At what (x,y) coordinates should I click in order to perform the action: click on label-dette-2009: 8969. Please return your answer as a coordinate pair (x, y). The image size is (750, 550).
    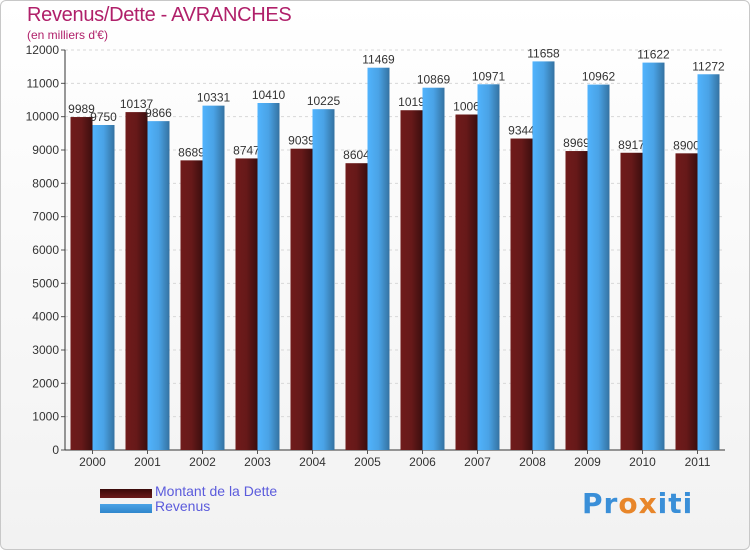
    Looking at the image, I should click on (576, 143).